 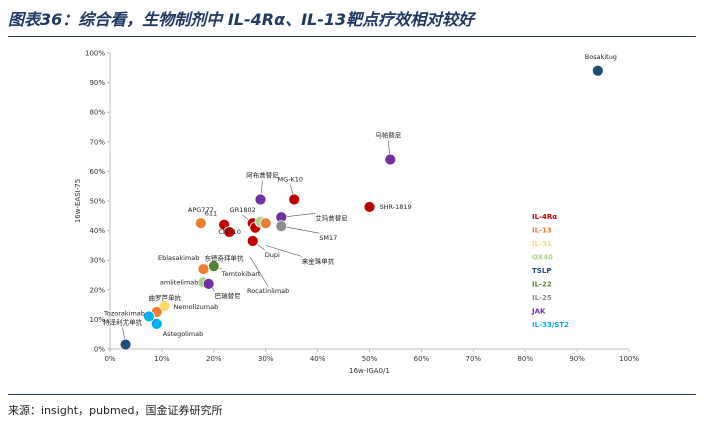 I want to click on legend-entry: IL-13, so click(x=542, y=231).